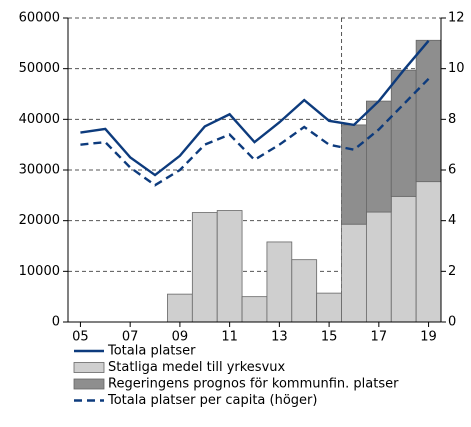 The height and width of the screenshot is (427, 471). Describe the element at coordinates (212, 400) in the screenshot. I see `legend-label: Totala platser per capita (höger)` at that location.